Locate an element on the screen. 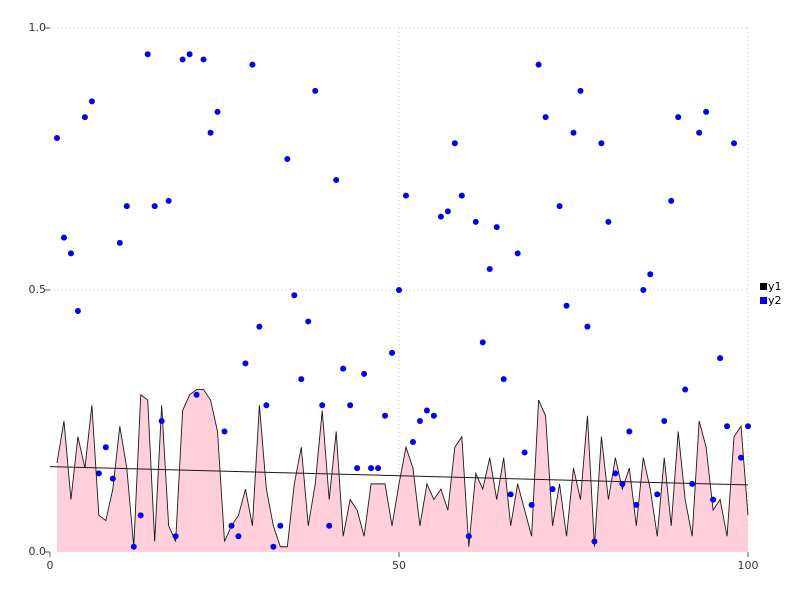 The height and width of the screenshot is (600, 800). trend-line is located at coordinates (399, 476).